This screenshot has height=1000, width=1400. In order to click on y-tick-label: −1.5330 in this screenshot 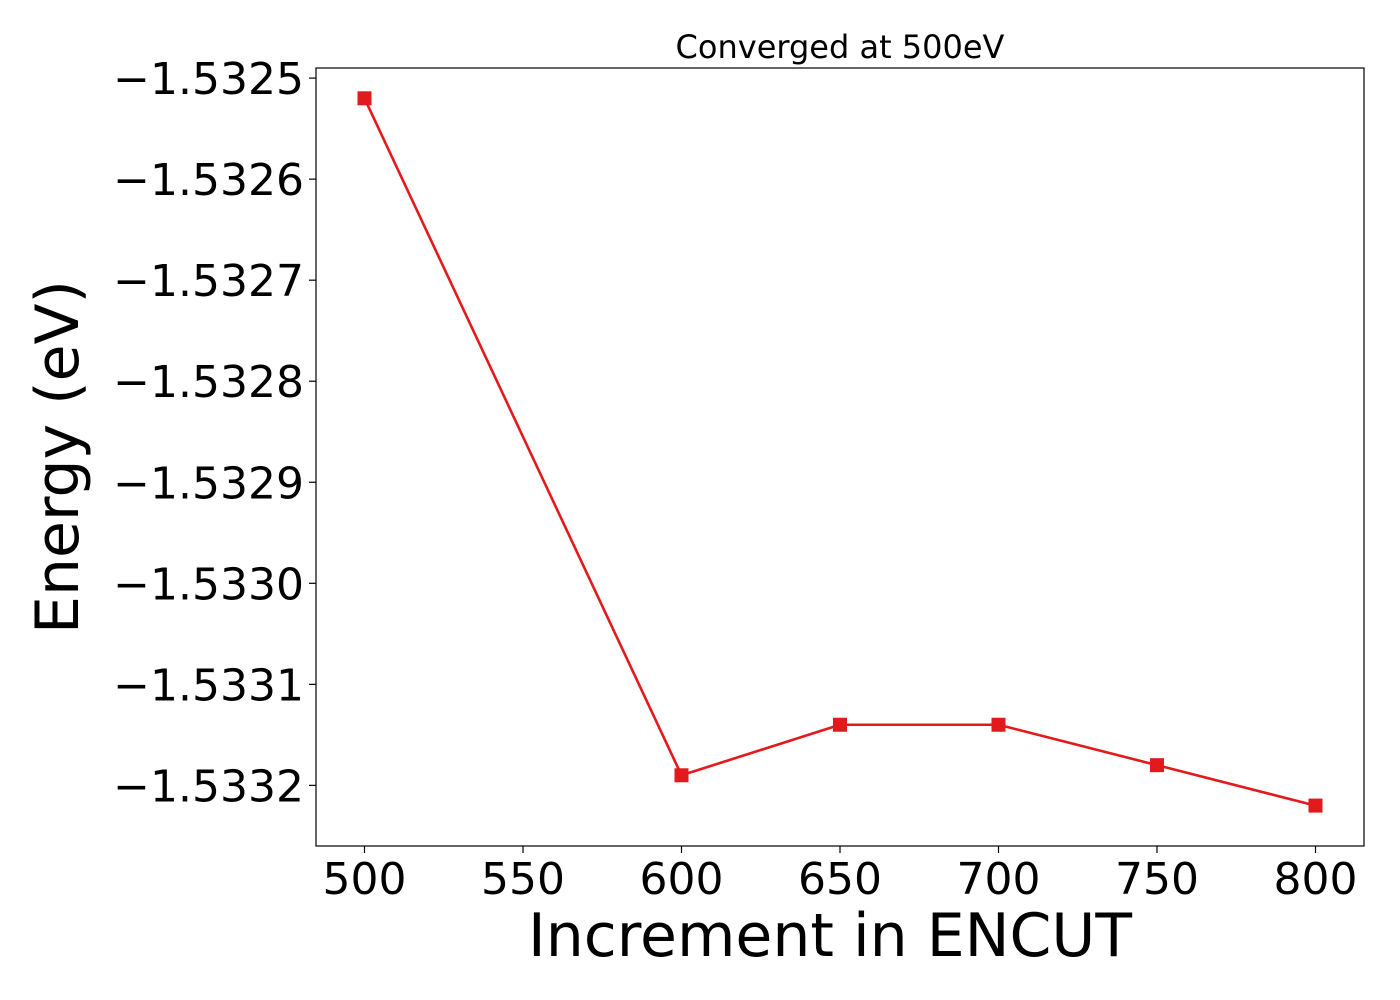, I will do `click(208, 584)`.